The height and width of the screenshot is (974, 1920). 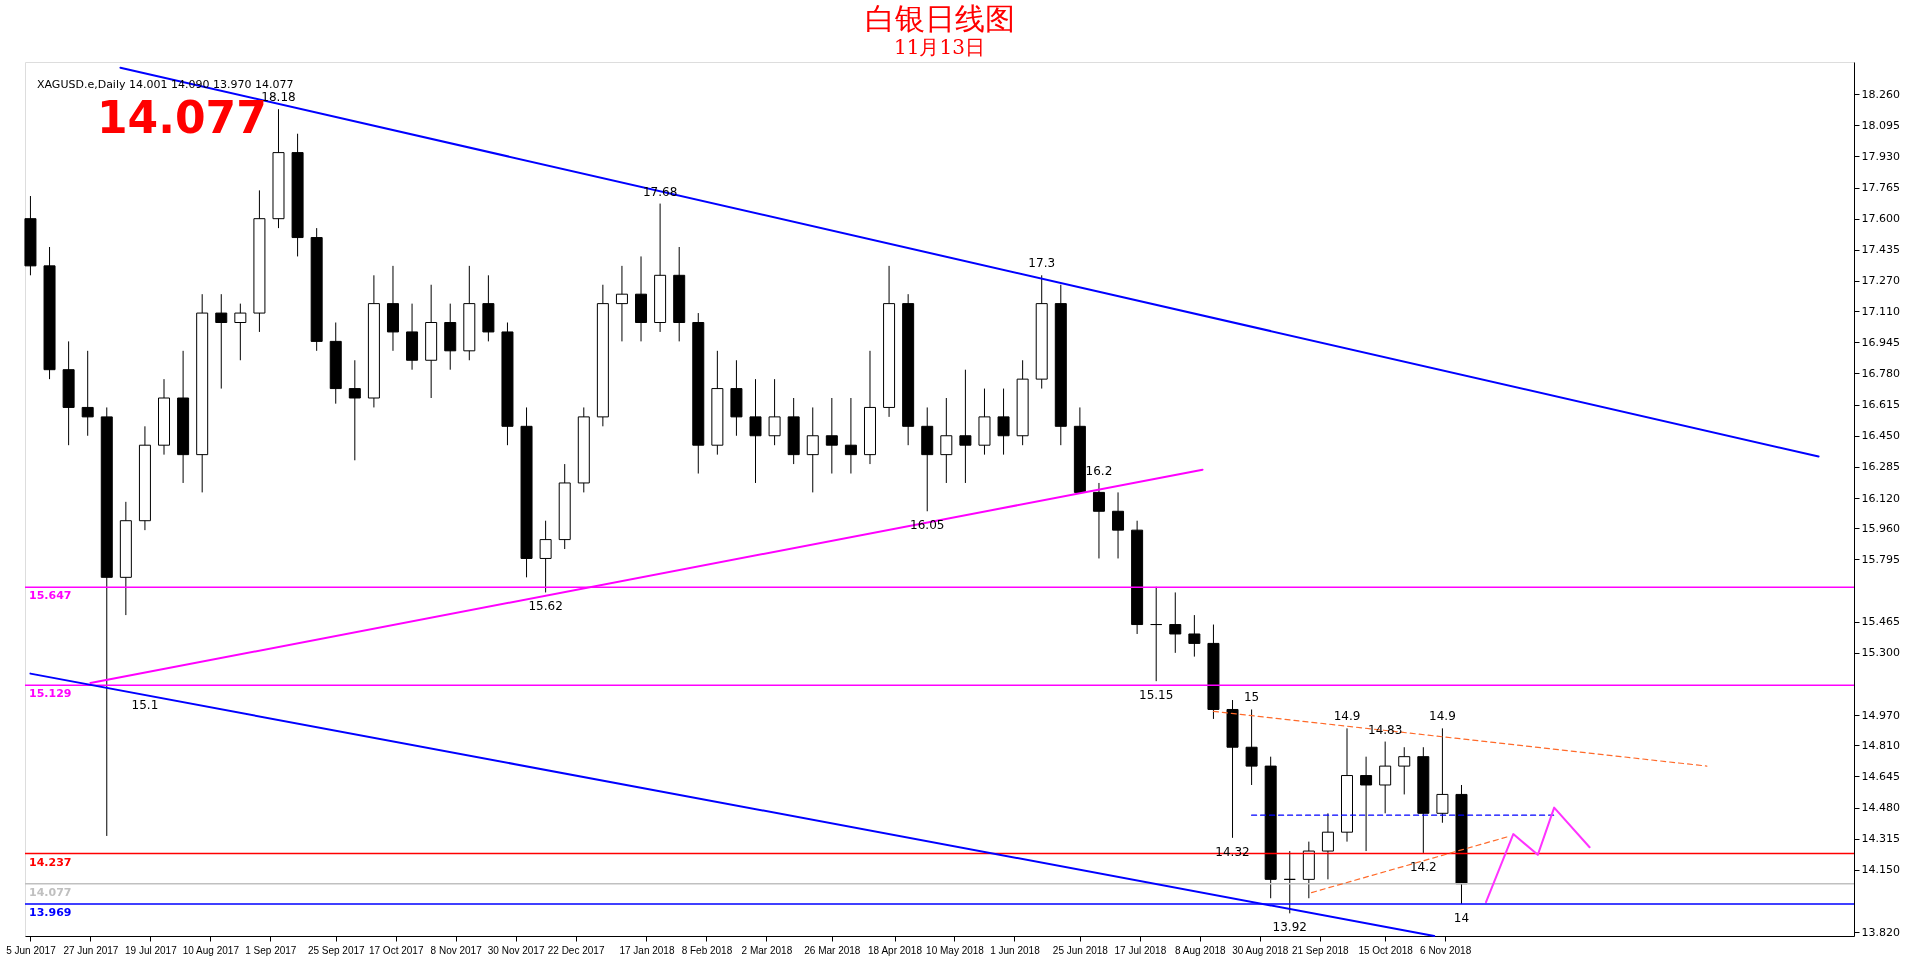 What do you see at coordinates (1880, 94) in the screenshot?
I see `y-tick-label: 18.260` at bounding box center [1880, 94].